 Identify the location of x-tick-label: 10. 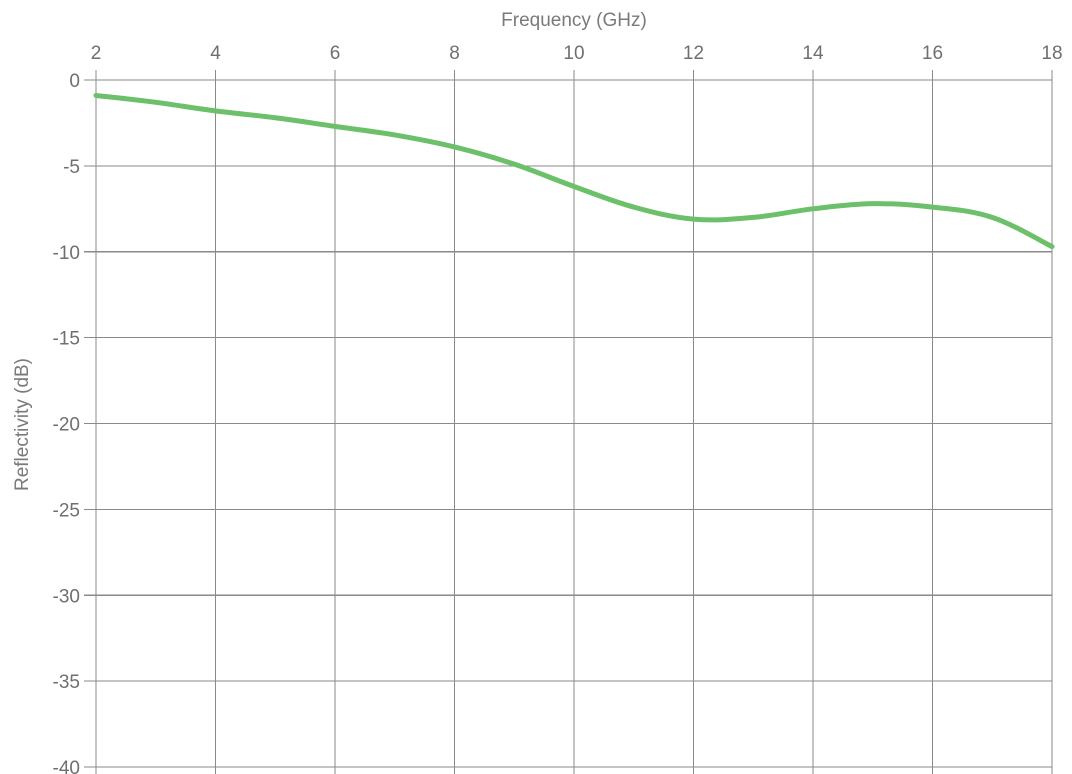
(573, 53).